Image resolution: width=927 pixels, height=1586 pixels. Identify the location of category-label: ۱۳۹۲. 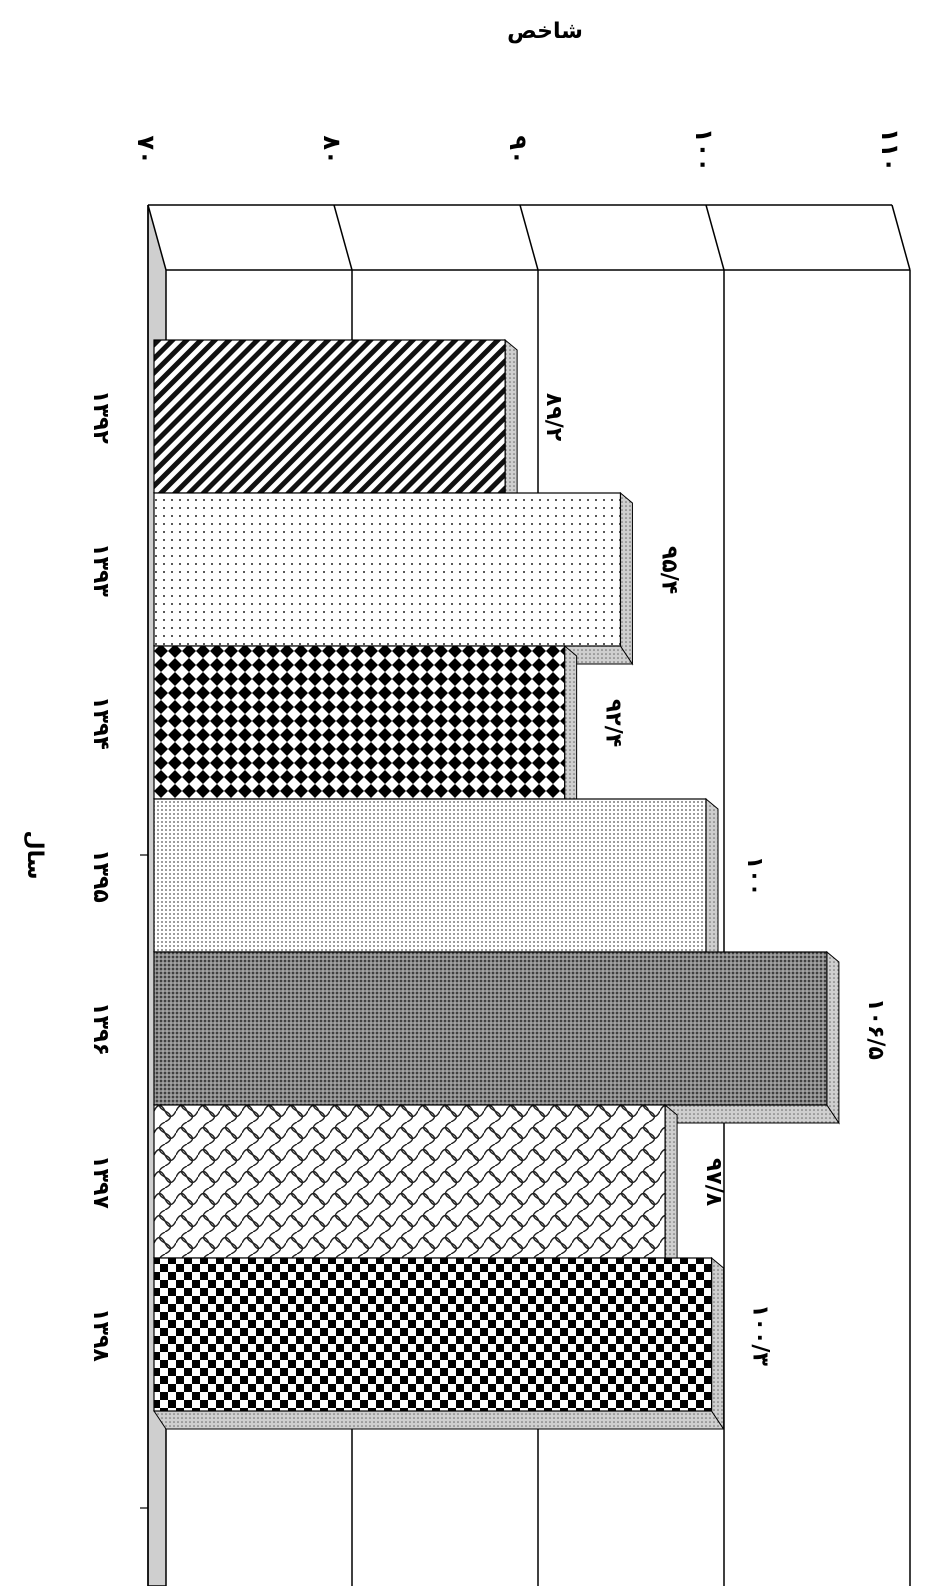
(100, 417).